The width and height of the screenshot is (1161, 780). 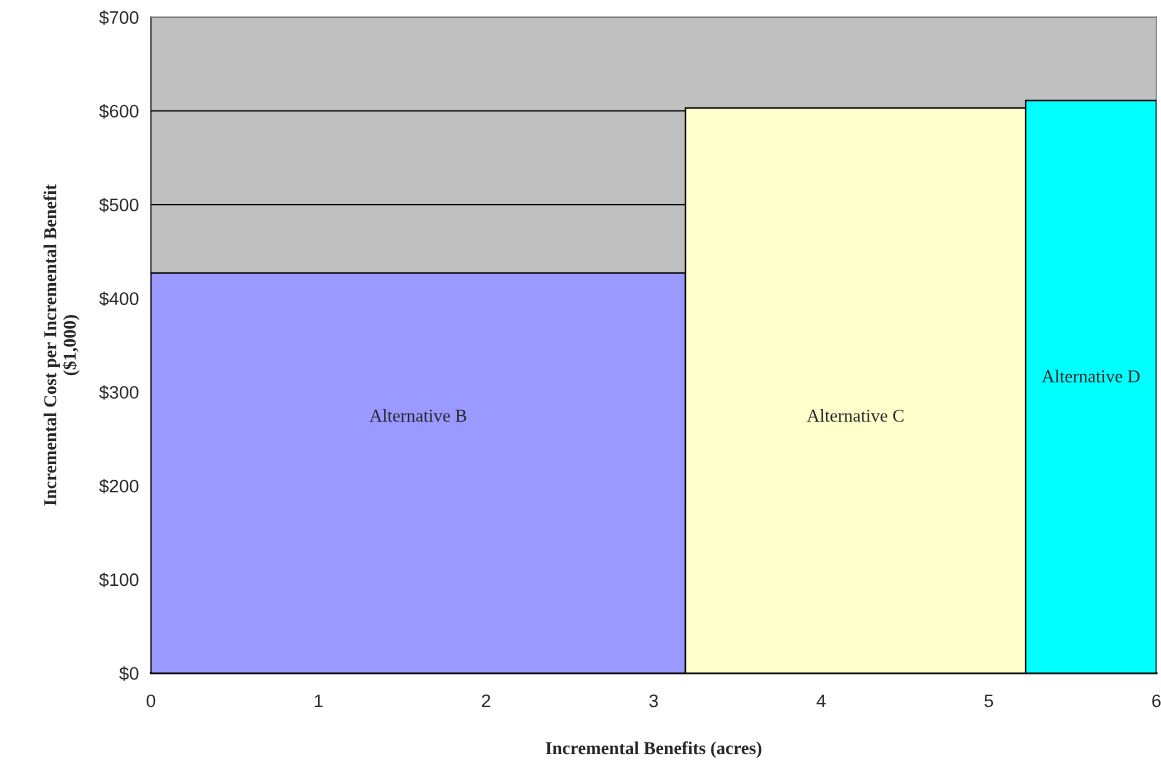 I want to click on y-tick-label: $100, so click(x=119, y=580).